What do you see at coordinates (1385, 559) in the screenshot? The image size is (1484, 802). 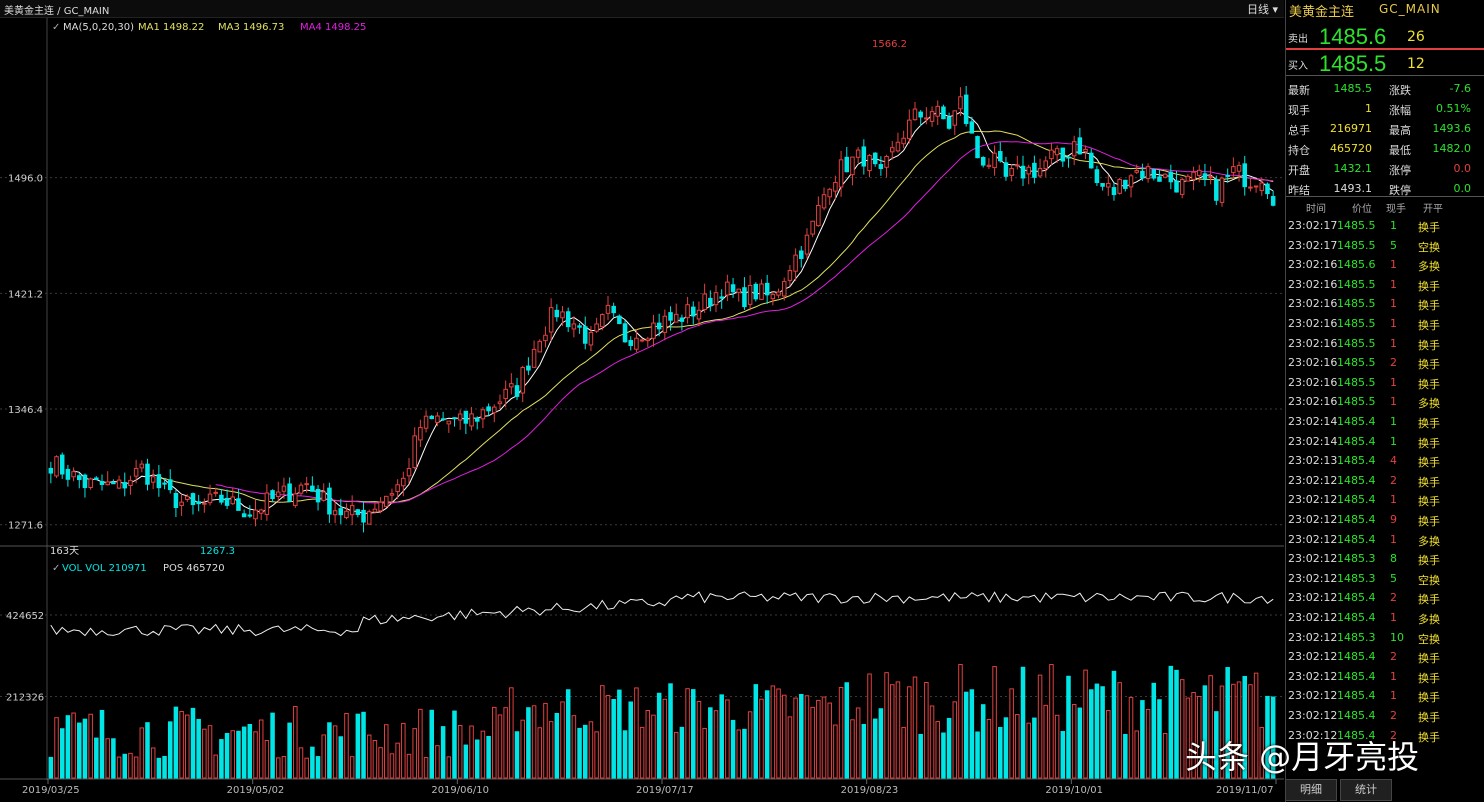 I see `tick-row: 23:02:12 1485.3 8 换手` at bounding box center [1385, 559].